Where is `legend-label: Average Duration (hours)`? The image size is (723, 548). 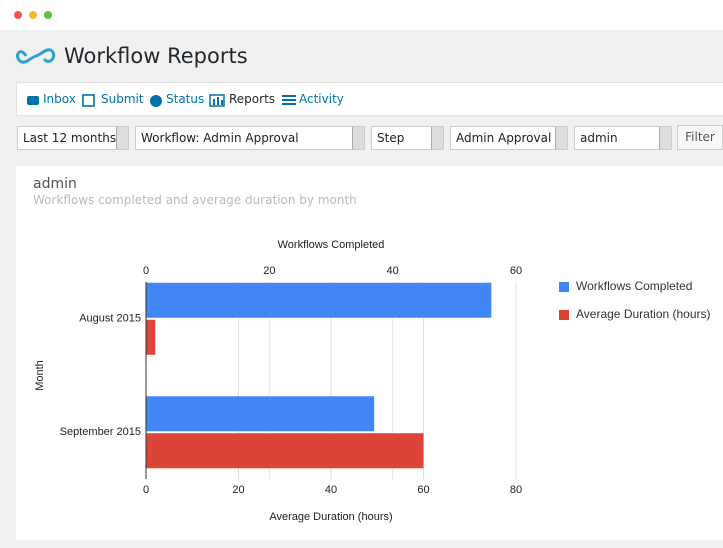
legend-label: Average Duration (hours) is located at coordinates (643, 314).